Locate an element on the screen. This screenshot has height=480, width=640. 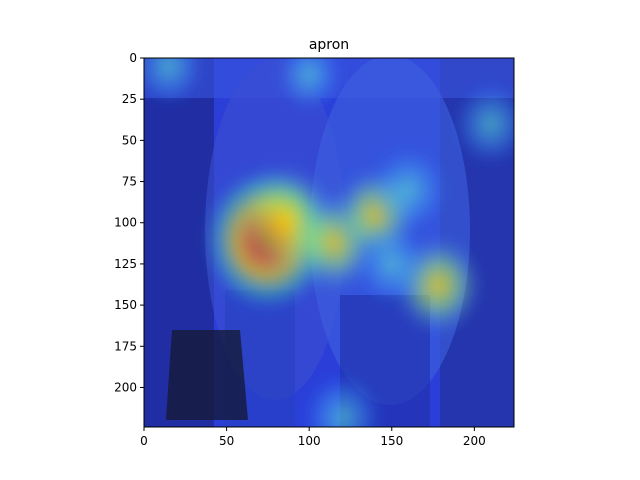
x-tick-label: 0 is located at coordinates (144, 441).